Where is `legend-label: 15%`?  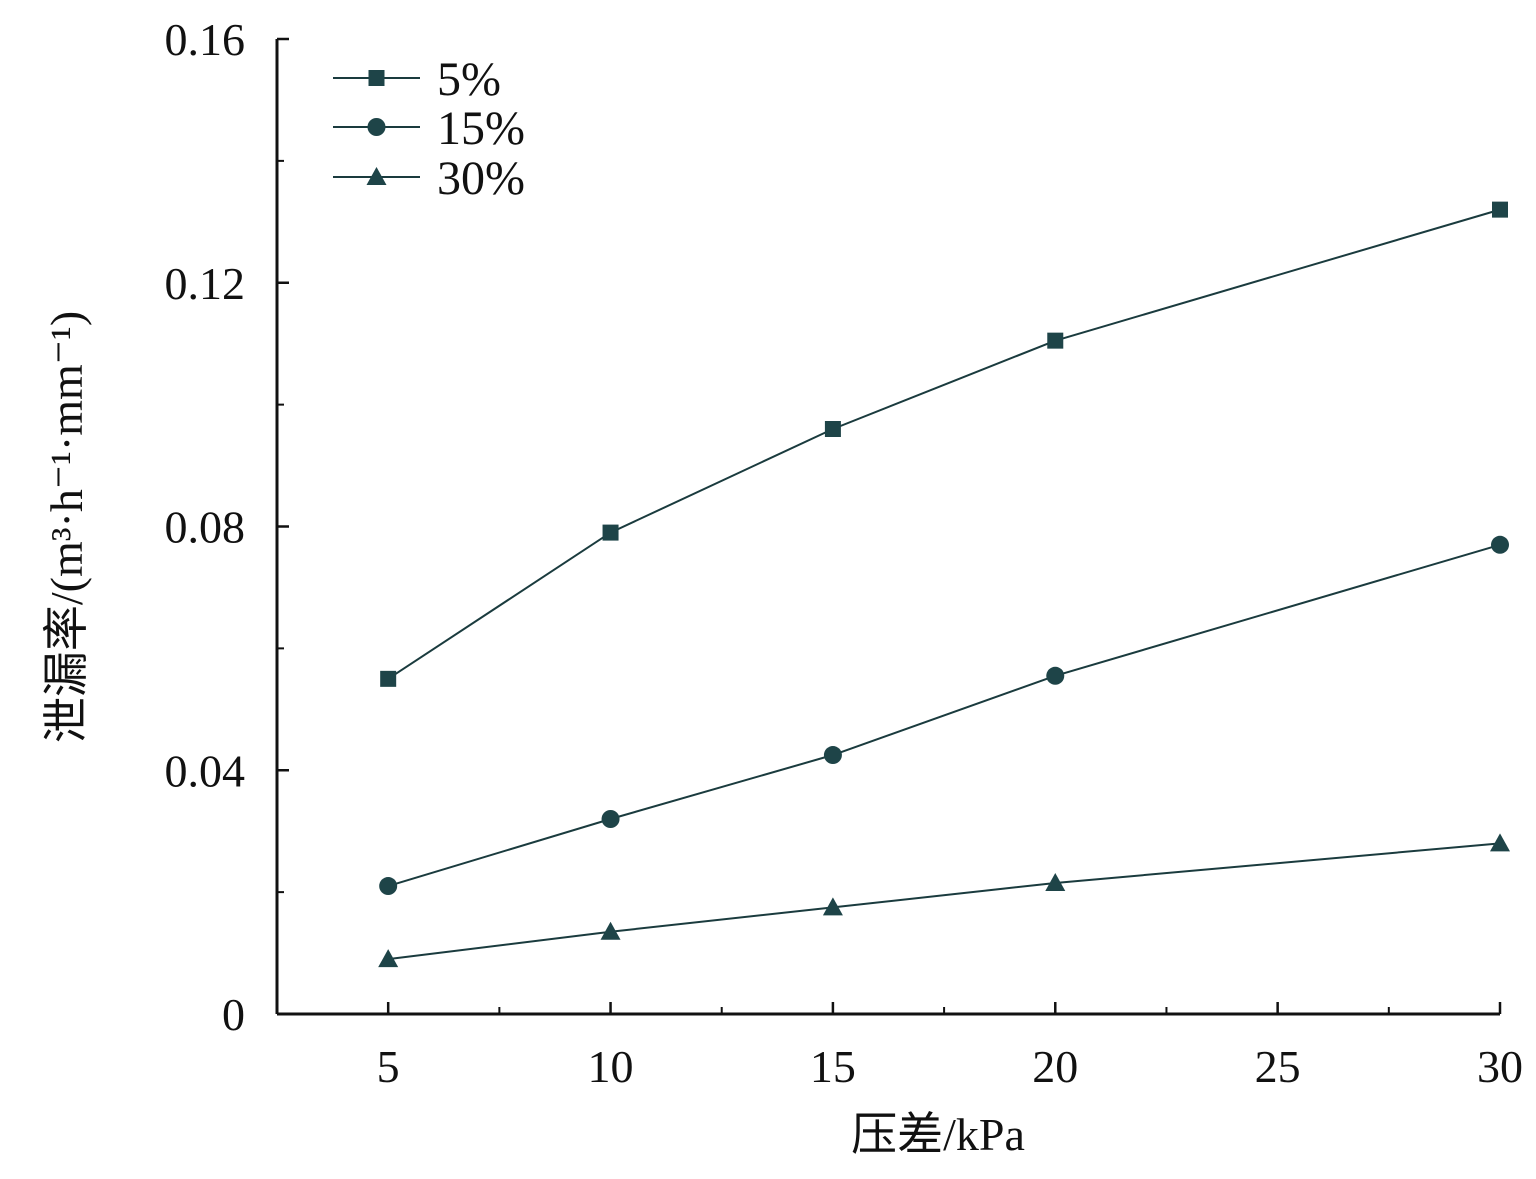
legend-label: 15% is located at coordinates (481, 128).